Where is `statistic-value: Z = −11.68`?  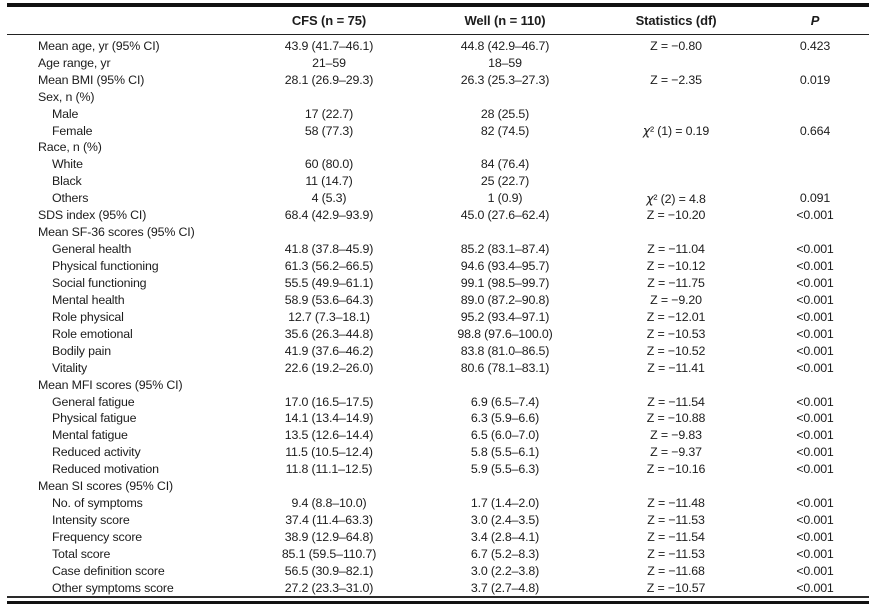
statistic-value: Z = −11.68 is located at coordinates (676, 570).